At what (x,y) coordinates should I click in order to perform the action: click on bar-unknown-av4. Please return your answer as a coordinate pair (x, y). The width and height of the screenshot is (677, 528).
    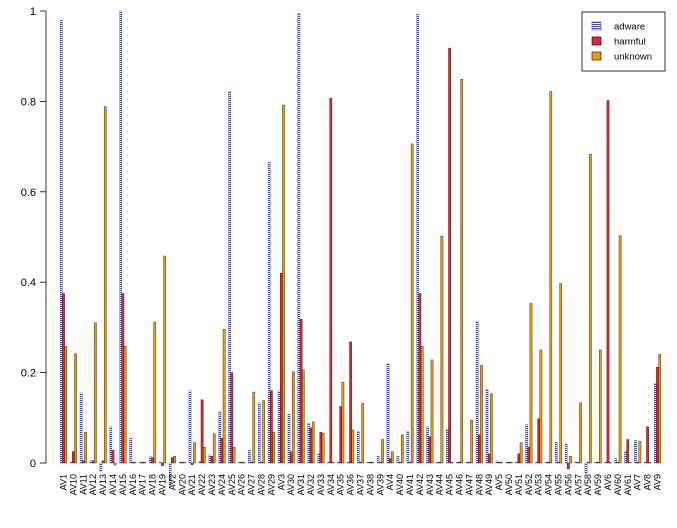
    Looking at the image, I should click on (392, 457).